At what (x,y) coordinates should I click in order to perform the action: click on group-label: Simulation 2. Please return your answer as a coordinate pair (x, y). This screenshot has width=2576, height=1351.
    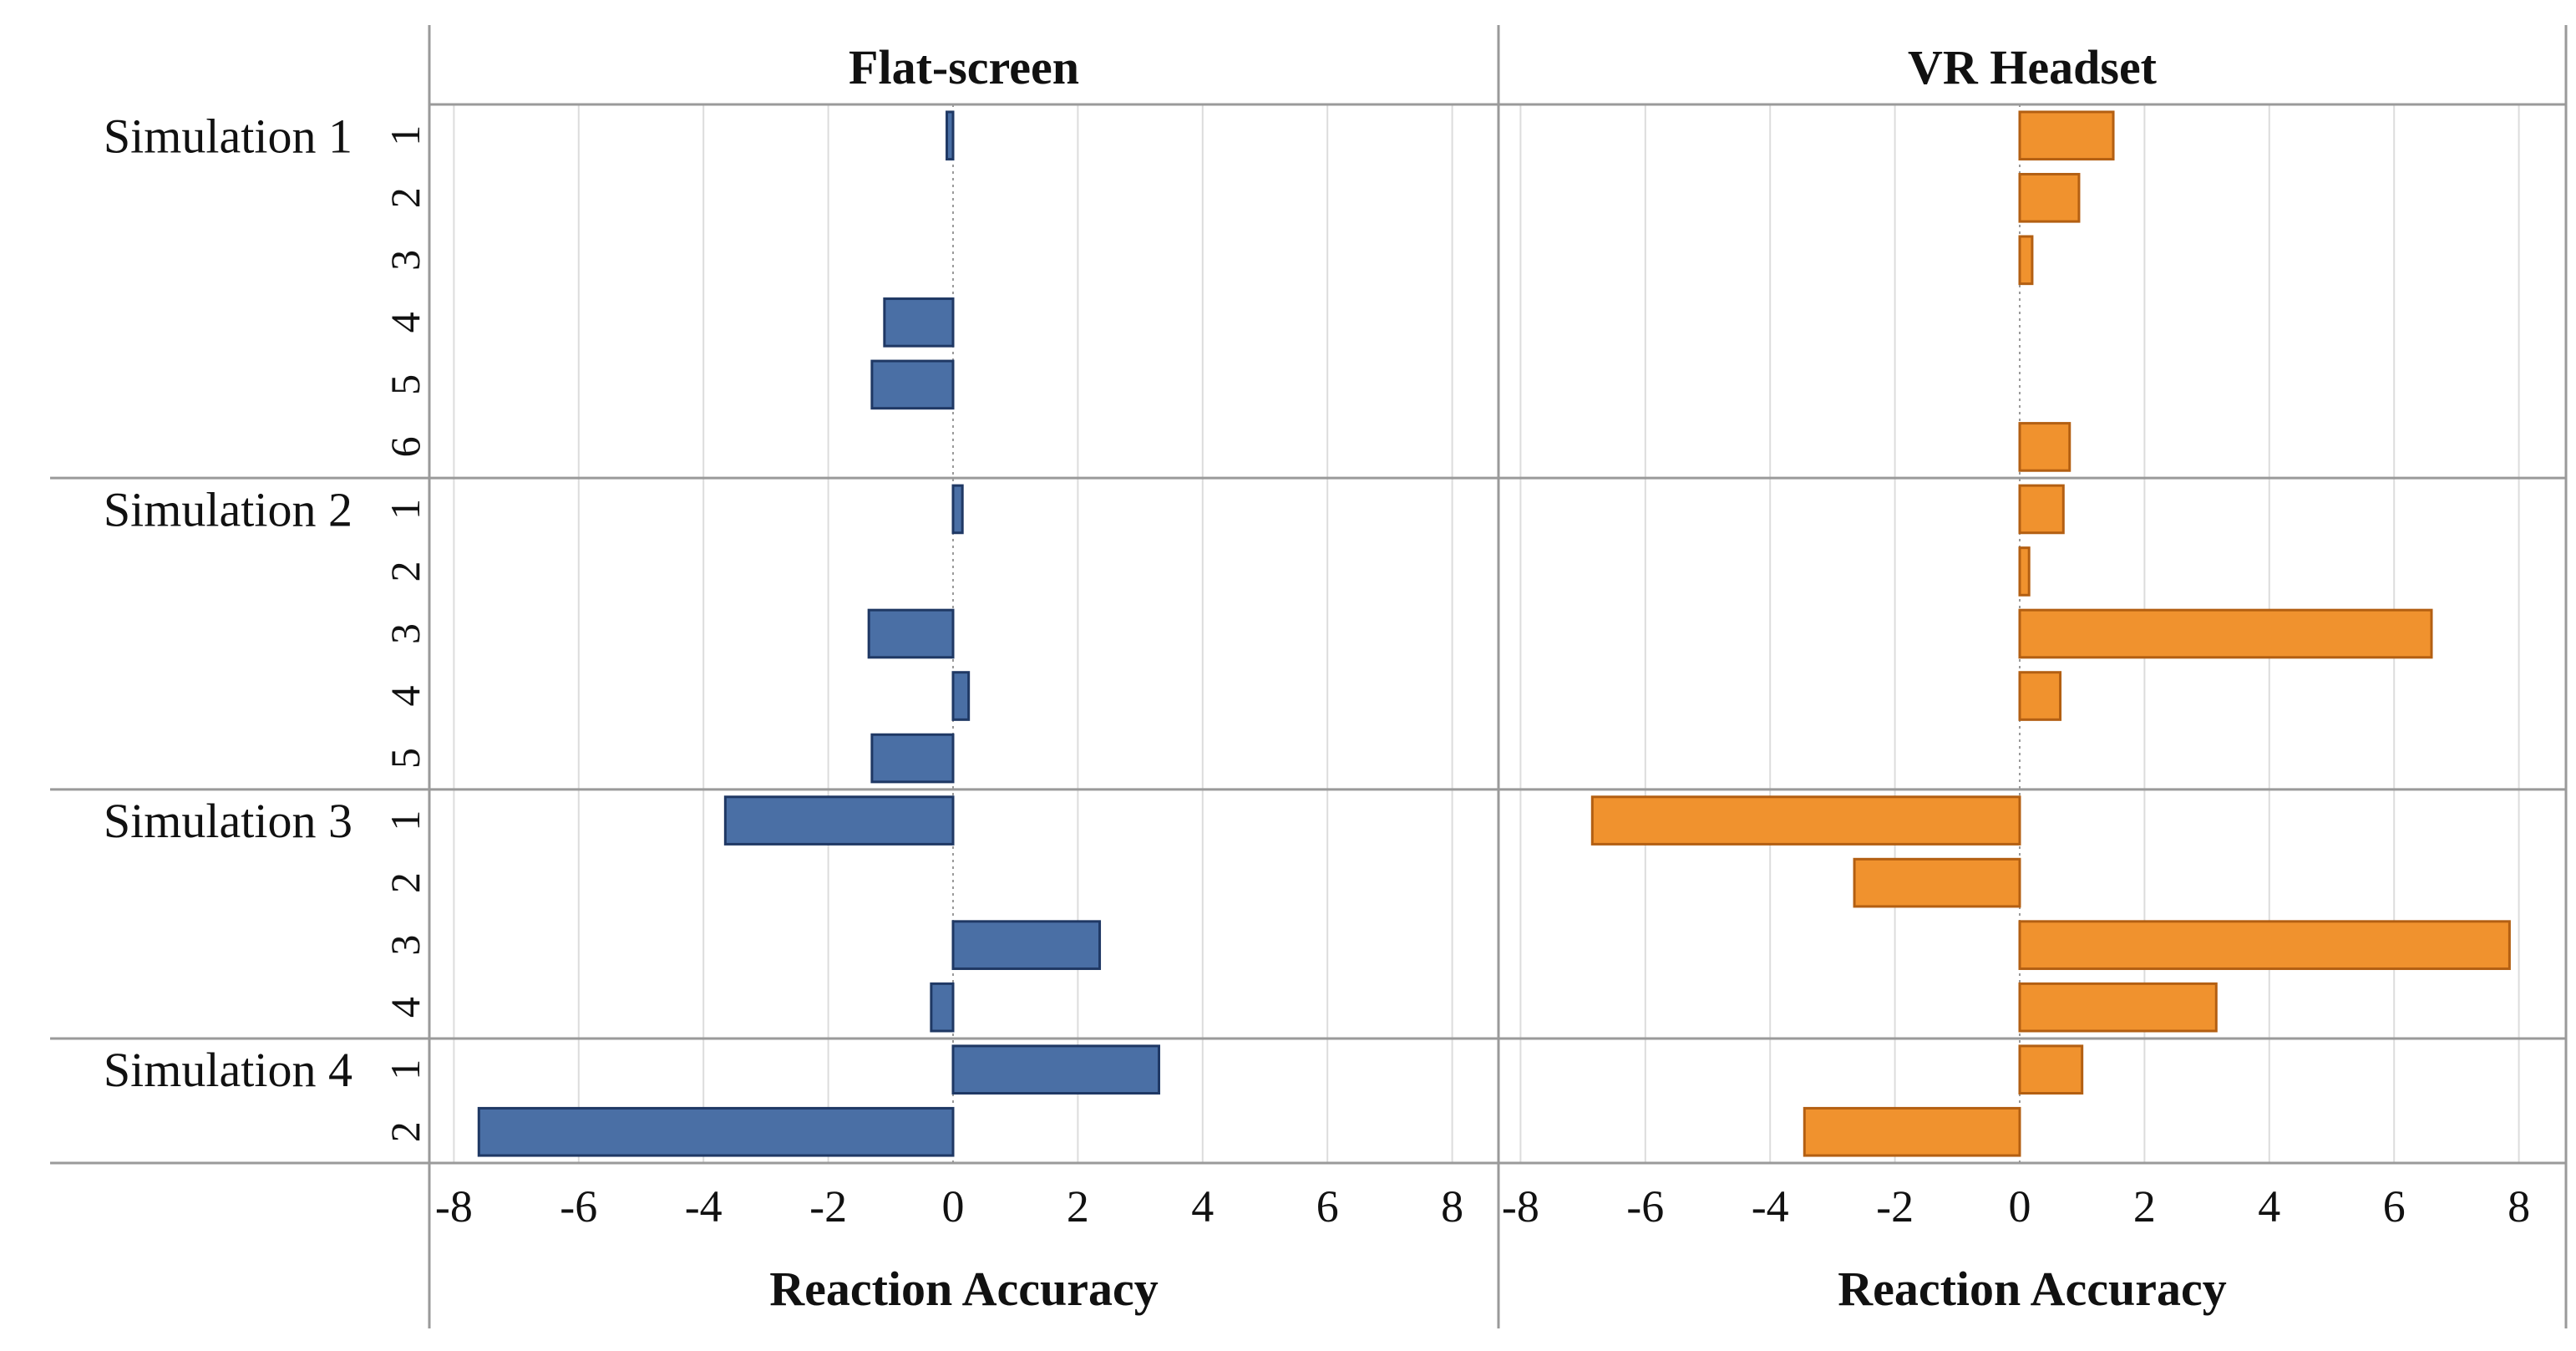
    Looking at the image, I should click on (228, 509).